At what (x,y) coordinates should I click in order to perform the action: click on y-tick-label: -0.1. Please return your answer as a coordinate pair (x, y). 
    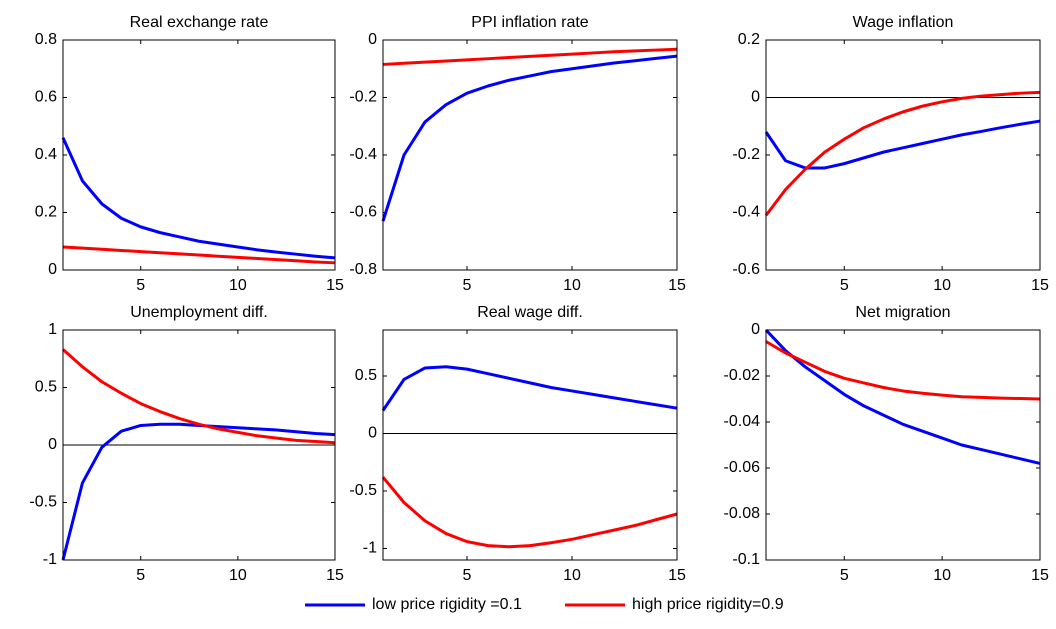
    Looking at the image, I should click on (746, 559).